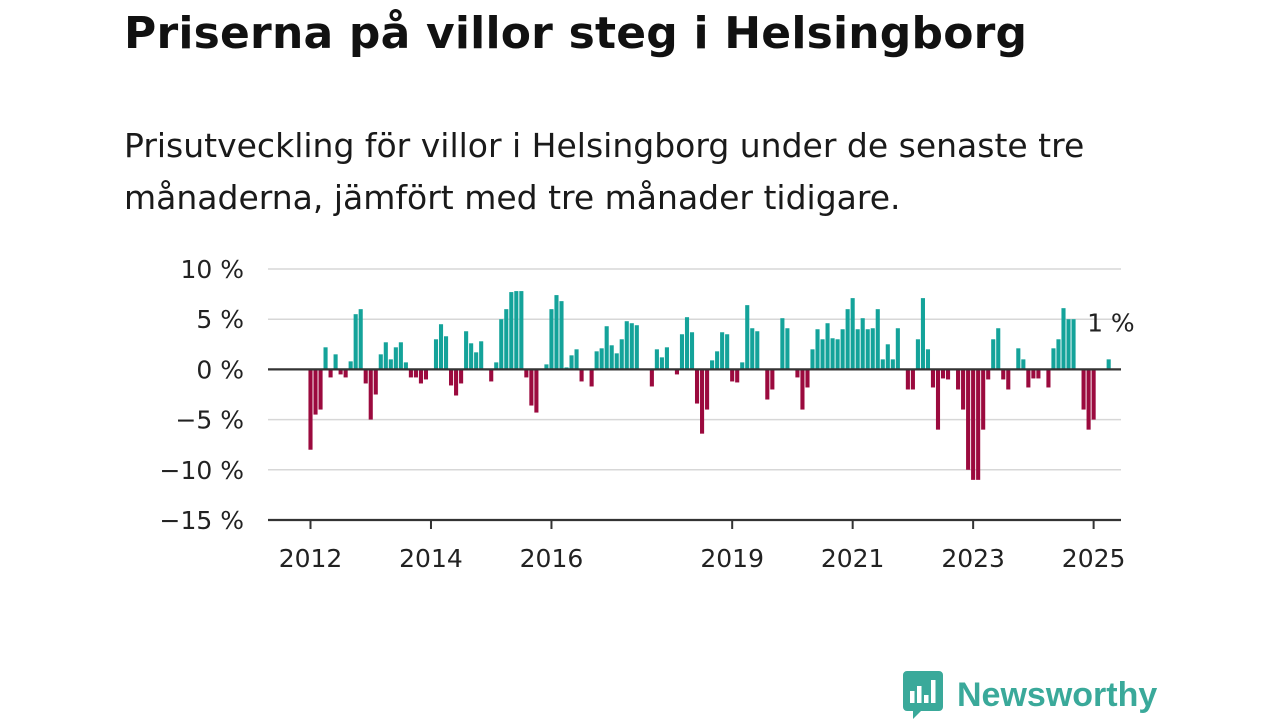 The height and width of the screenshot is (720, 1280). What do you see at coordinates (431, 558) in the screenshot?
I see `x-tick-label: 2014` at bounding box center [431, 558].